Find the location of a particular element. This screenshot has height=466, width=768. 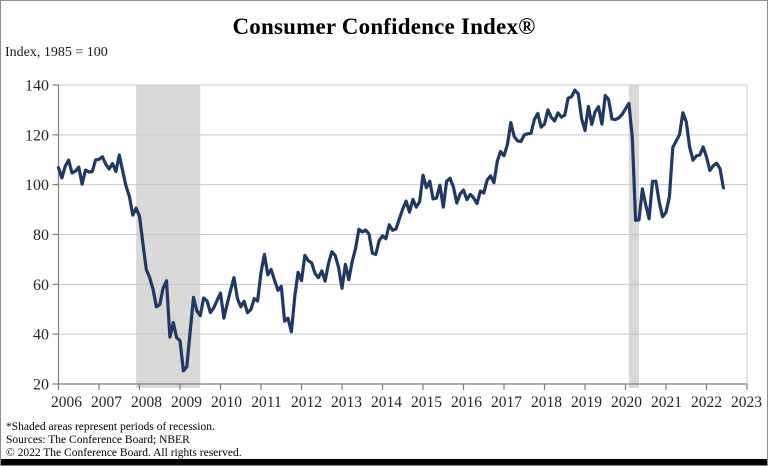

y-axis-label: 60 is located at coordinates (41, 285).